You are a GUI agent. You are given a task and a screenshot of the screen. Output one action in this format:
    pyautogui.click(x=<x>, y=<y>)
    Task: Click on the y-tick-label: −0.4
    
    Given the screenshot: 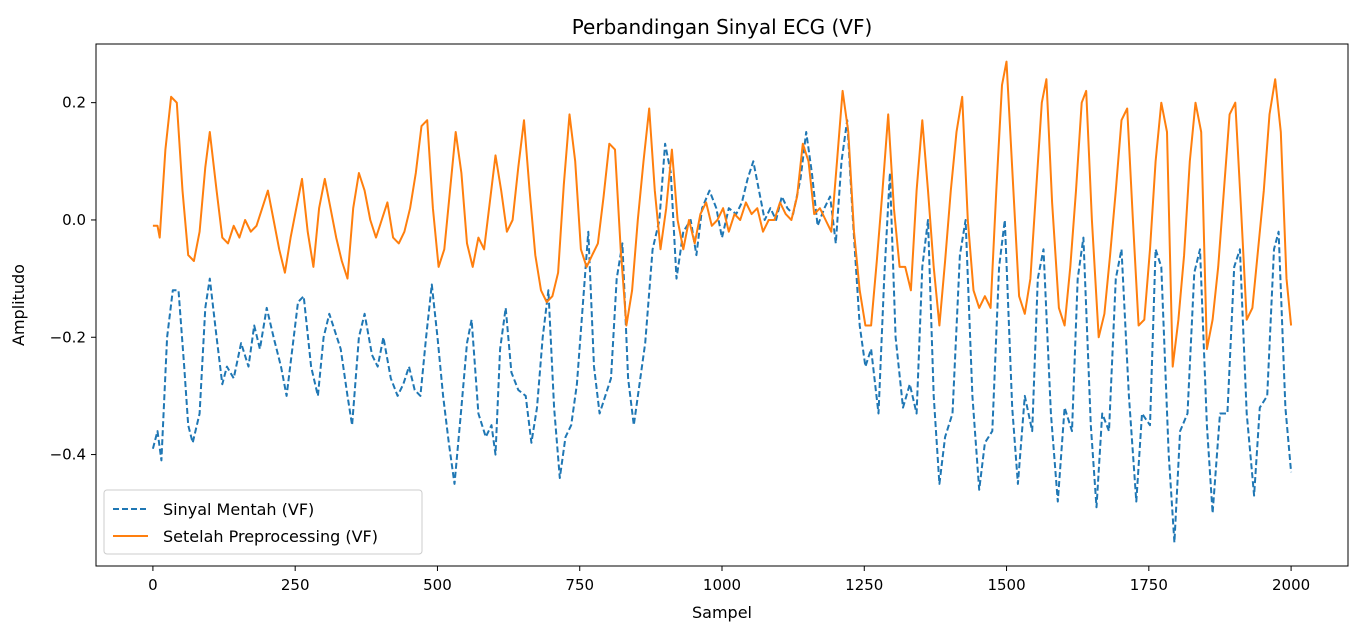 What is the action you would take?
    pyautogui.click(x=68, y=455)
    